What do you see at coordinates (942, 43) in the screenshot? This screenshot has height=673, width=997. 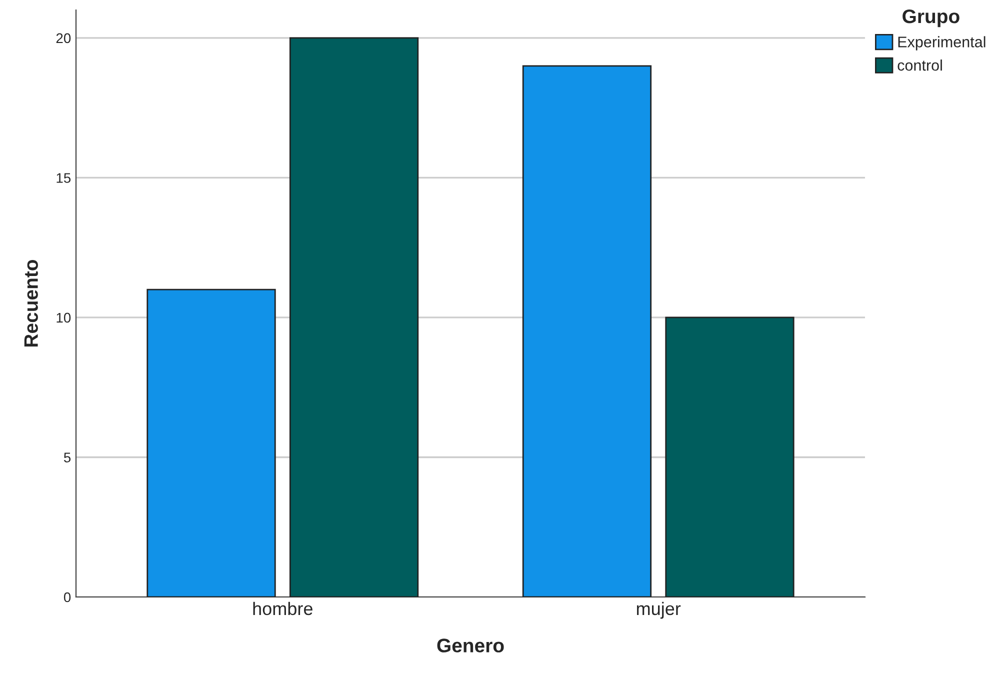 I see `legend-label: Experimental` at bounding box center [942, 43].